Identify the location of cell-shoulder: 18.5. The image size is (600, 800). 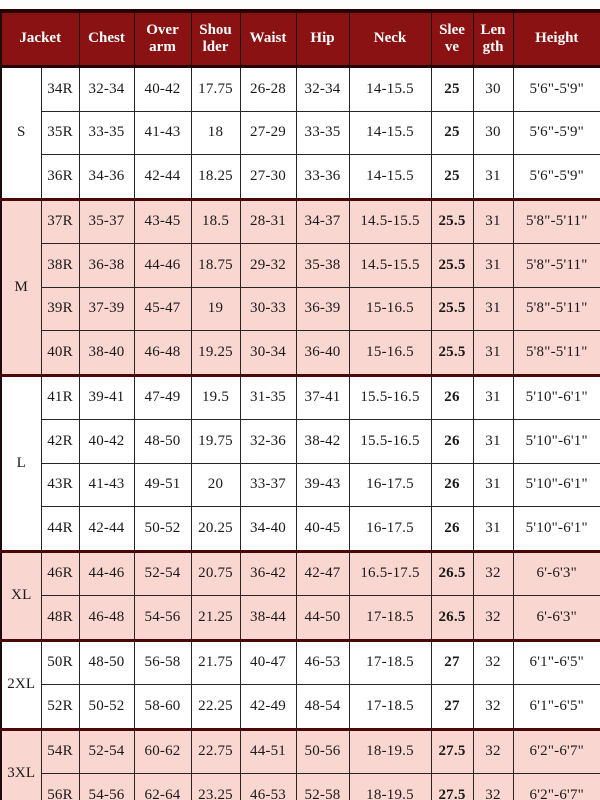
(215, 220).